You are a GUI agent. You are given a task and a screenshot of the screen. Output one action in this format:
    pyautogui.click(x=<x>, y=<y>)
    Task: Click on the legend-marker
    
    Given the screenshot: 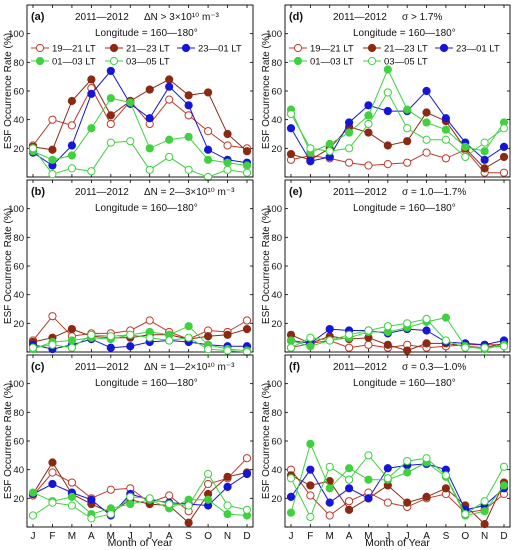 What is the action you would take?
    pyautogui.click(x=40, y=61)
    